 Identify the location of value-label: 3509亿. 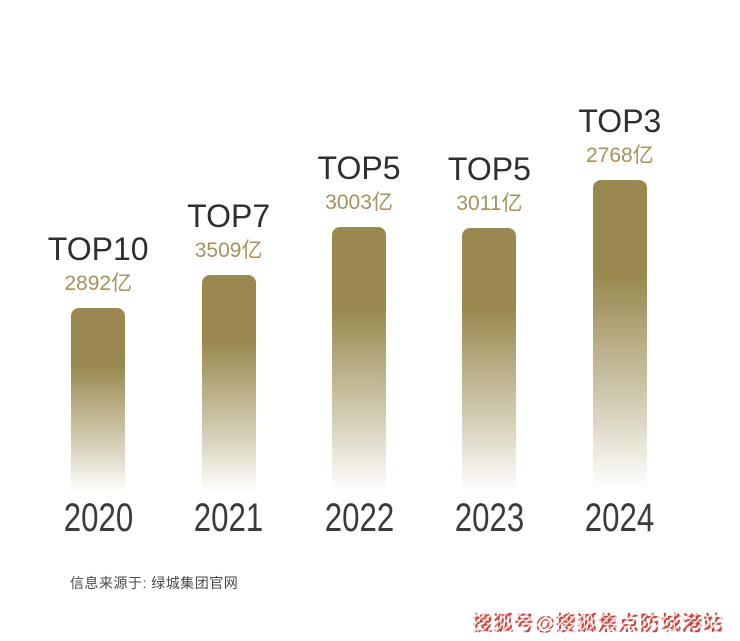
(228, 250).